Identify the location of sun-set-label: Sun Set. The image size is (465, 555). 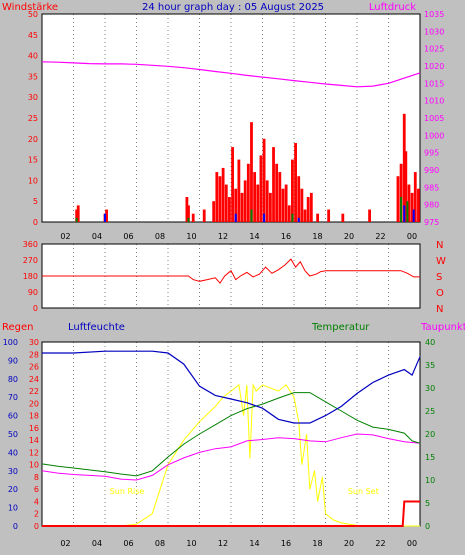
(363, 491).